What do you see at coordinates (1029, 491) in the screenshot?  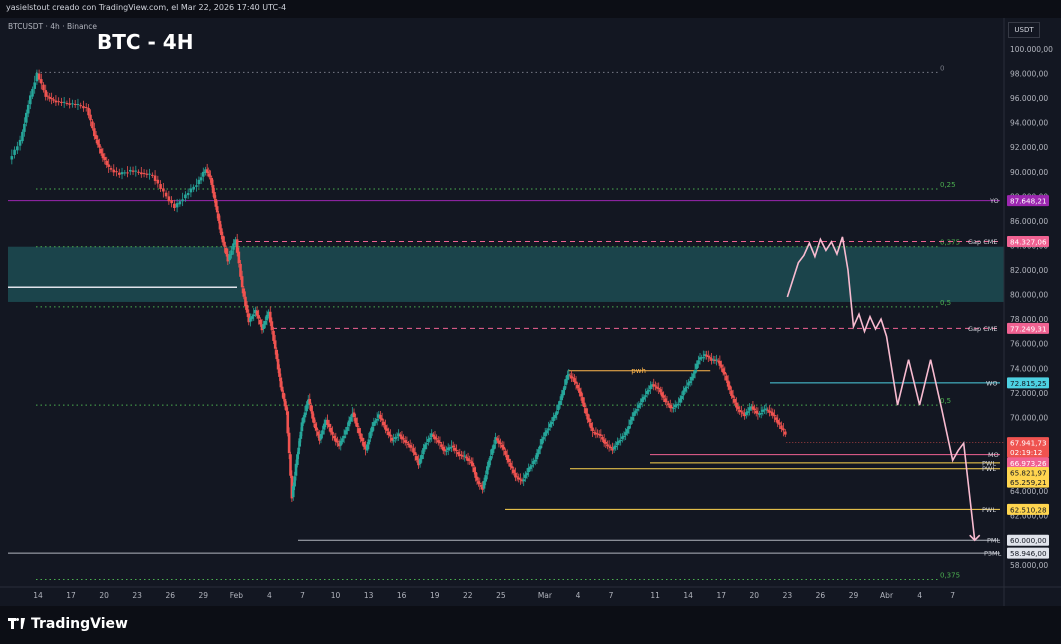 I see `y-tick-label: 64.000,00` at bounding box center [1029, 491].